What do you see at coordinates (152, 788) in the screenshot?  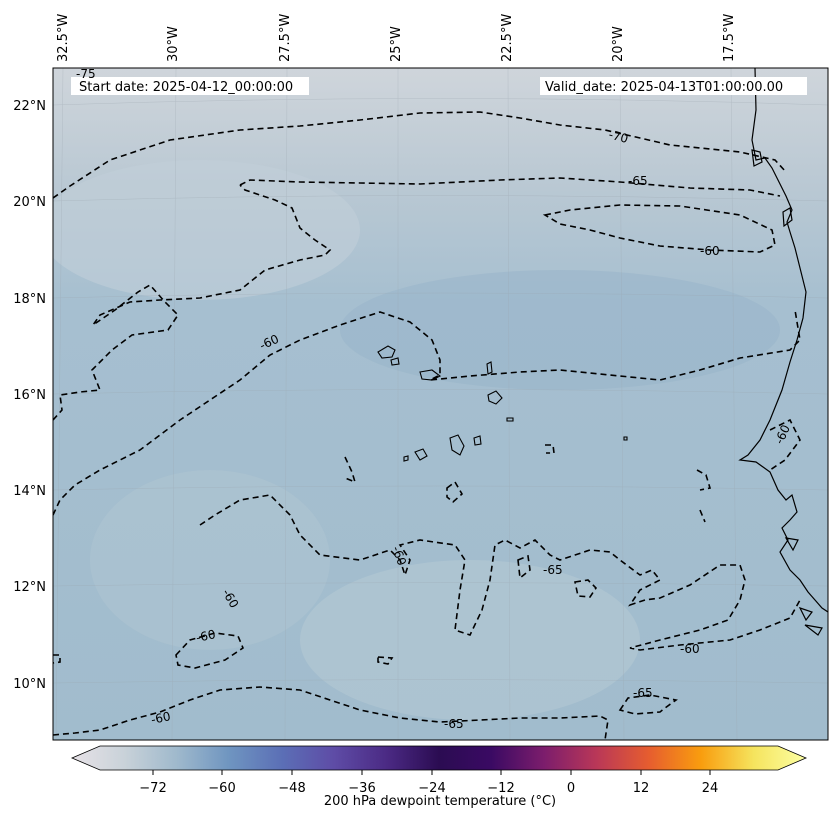 I see `colorbar-tick-label: −72` at bounding box center [152, 788].